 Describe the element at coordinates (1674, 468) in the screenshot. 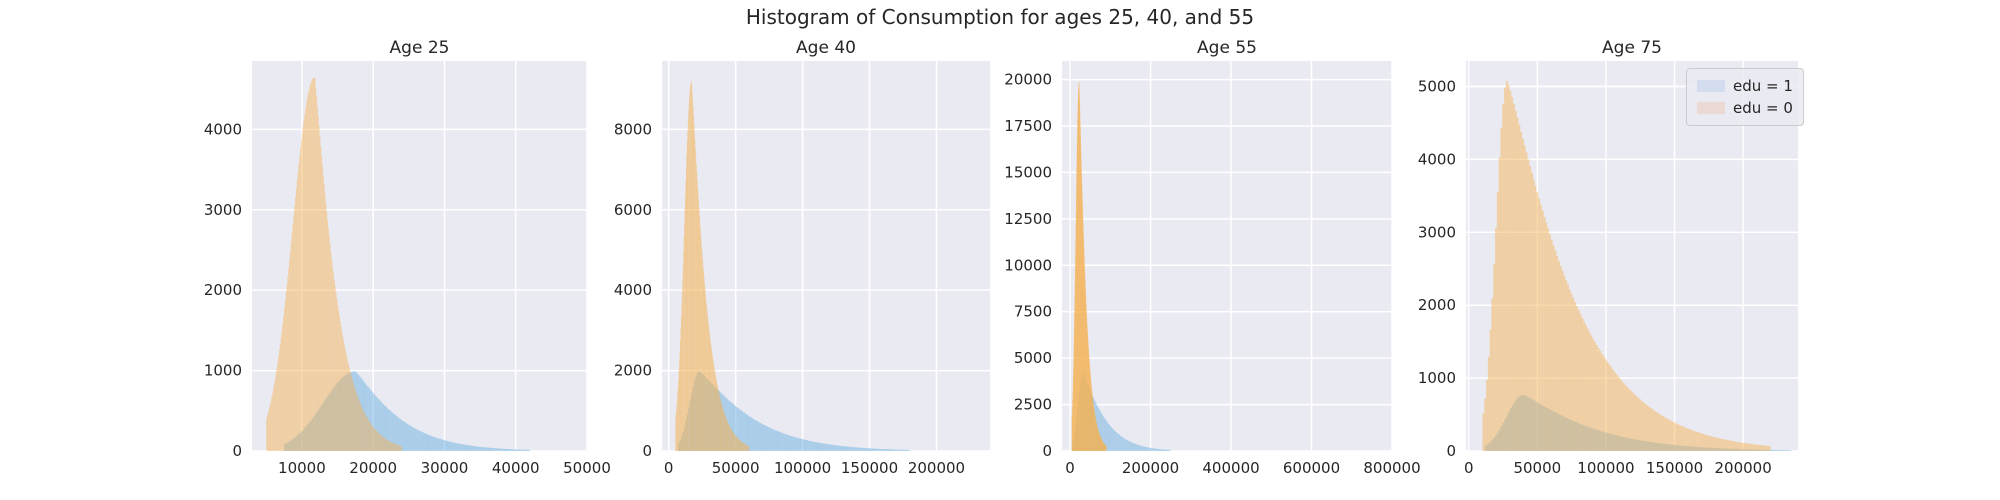

I see `x-tick-label: 150000` at that location.